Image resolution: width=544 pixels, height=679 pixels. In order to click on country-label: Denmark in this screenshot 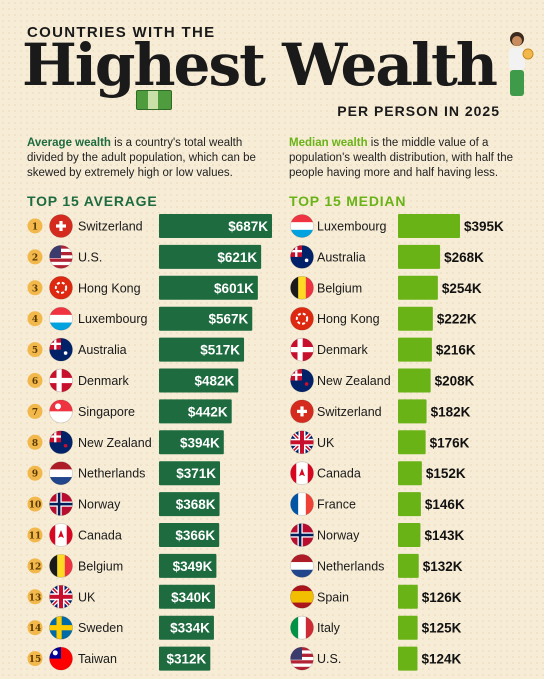, I will do `click(103, 381)`.